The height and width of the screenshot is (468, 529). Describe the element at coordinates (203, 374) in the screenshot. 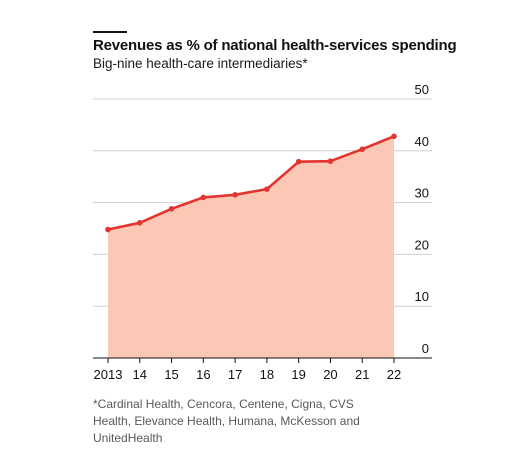

I see `x-tick-label-16: 16` at that location.